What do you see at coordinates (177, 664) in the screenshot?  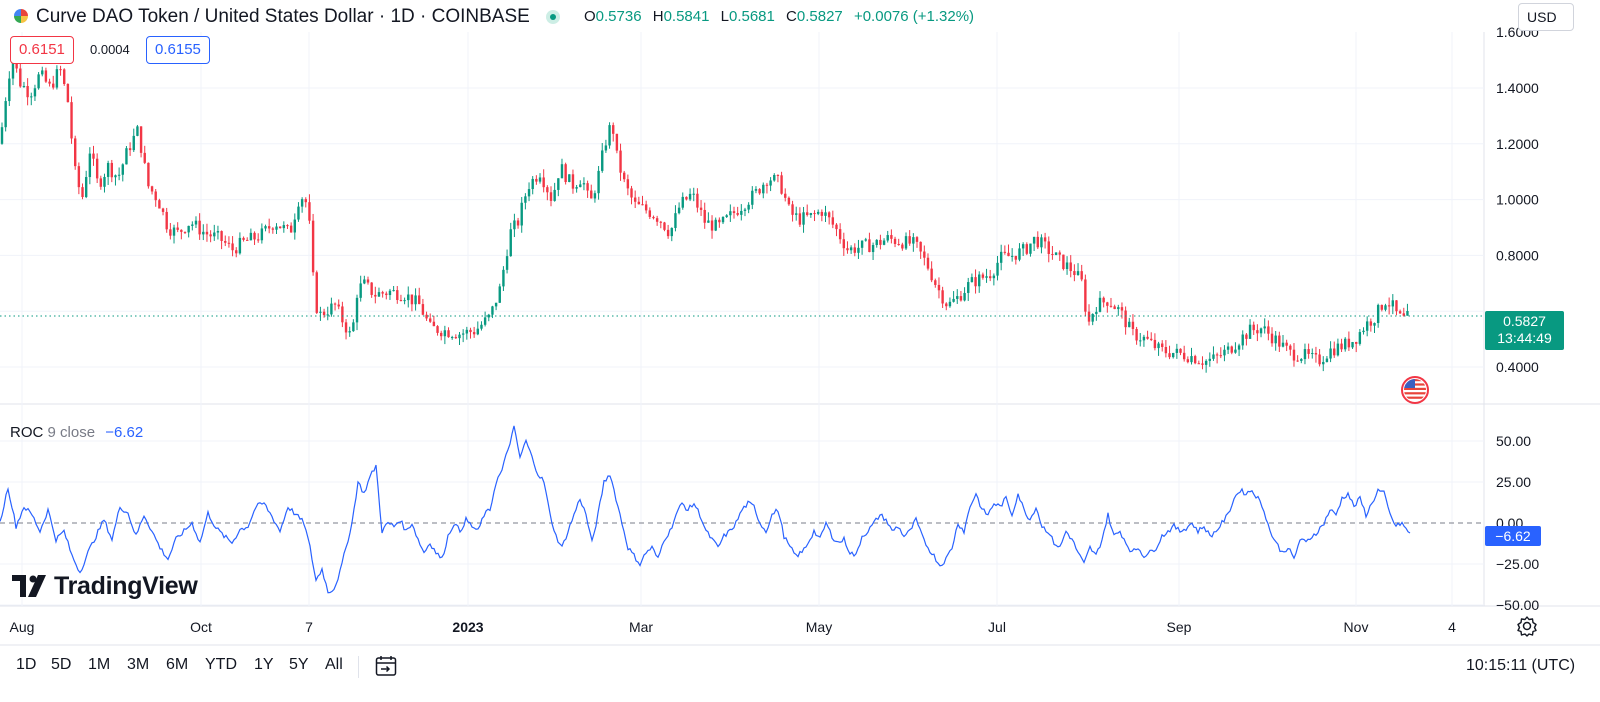 I see `range-6m-button: 6M` at bounding box center [177, 664].